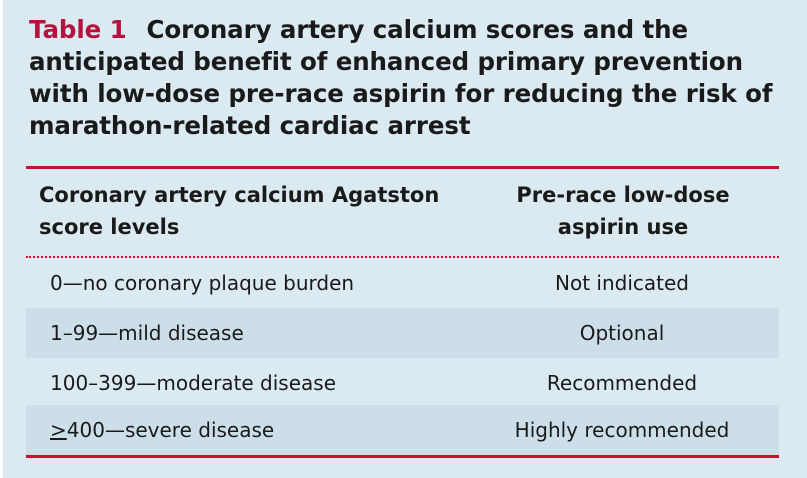  Describe the element at coordinates (402, 430) in the screenshot. I see `table-row: >400—severe disease Highly recommended` at that location.